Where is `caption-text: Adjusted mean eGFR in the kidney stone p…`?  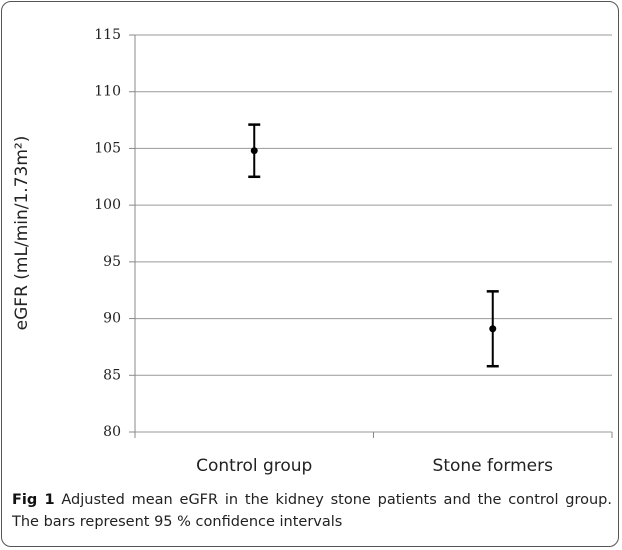 caption-text: Adjusted mean eGFR in the kidney stone p… is located at coordinates (312, 511).